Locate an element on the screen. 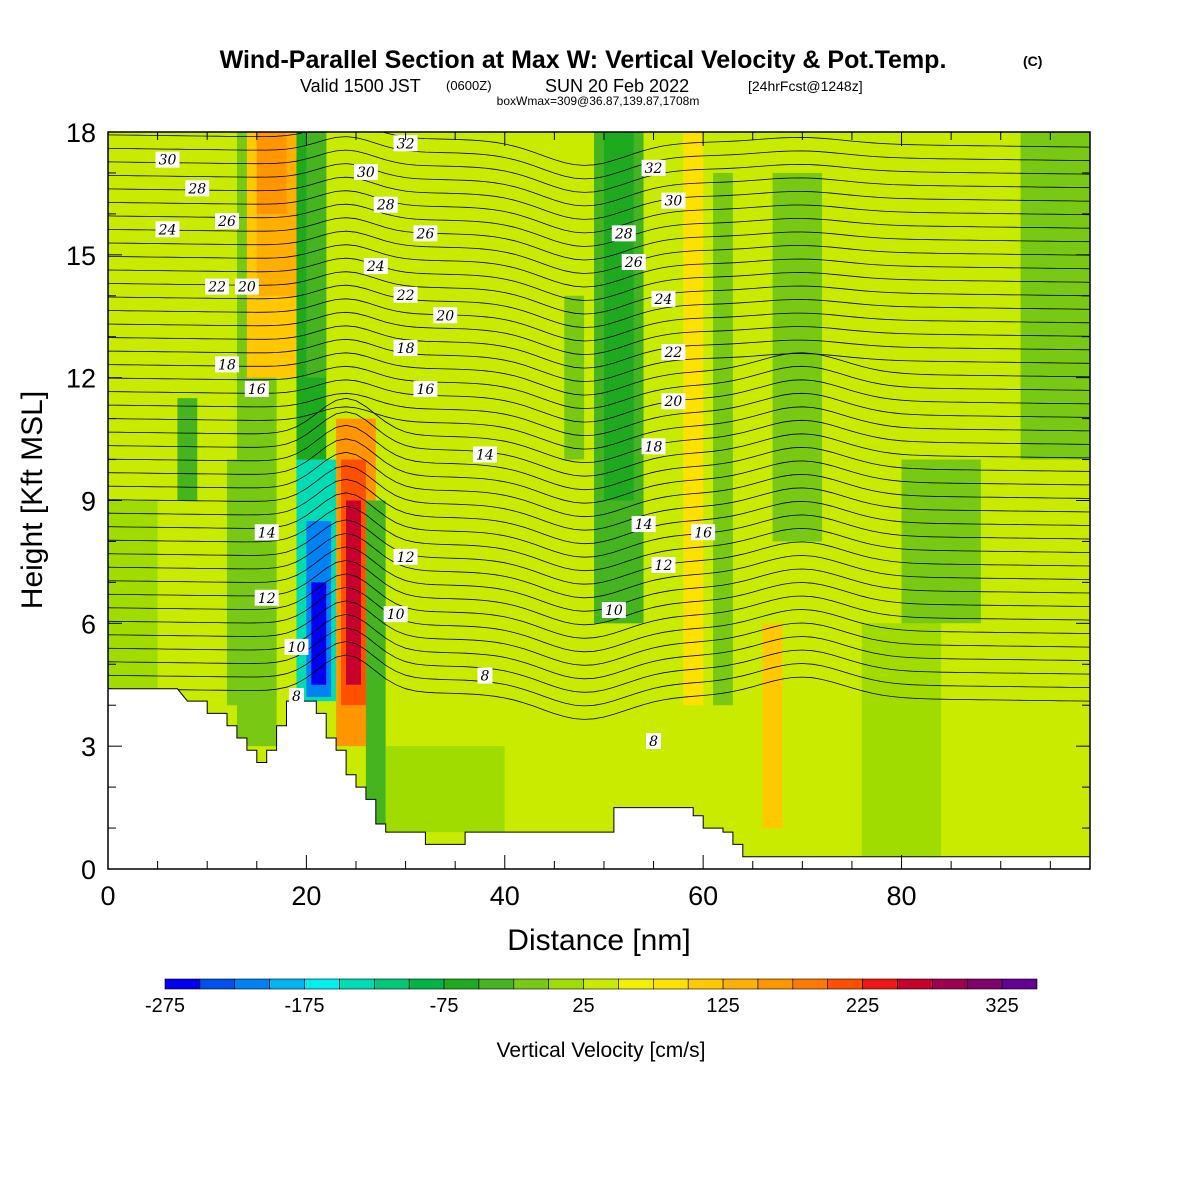 Image resolution: width=1200 pixels, height=1200 pixels. contour-label-16: 24 is located at coordinates (375, 266).